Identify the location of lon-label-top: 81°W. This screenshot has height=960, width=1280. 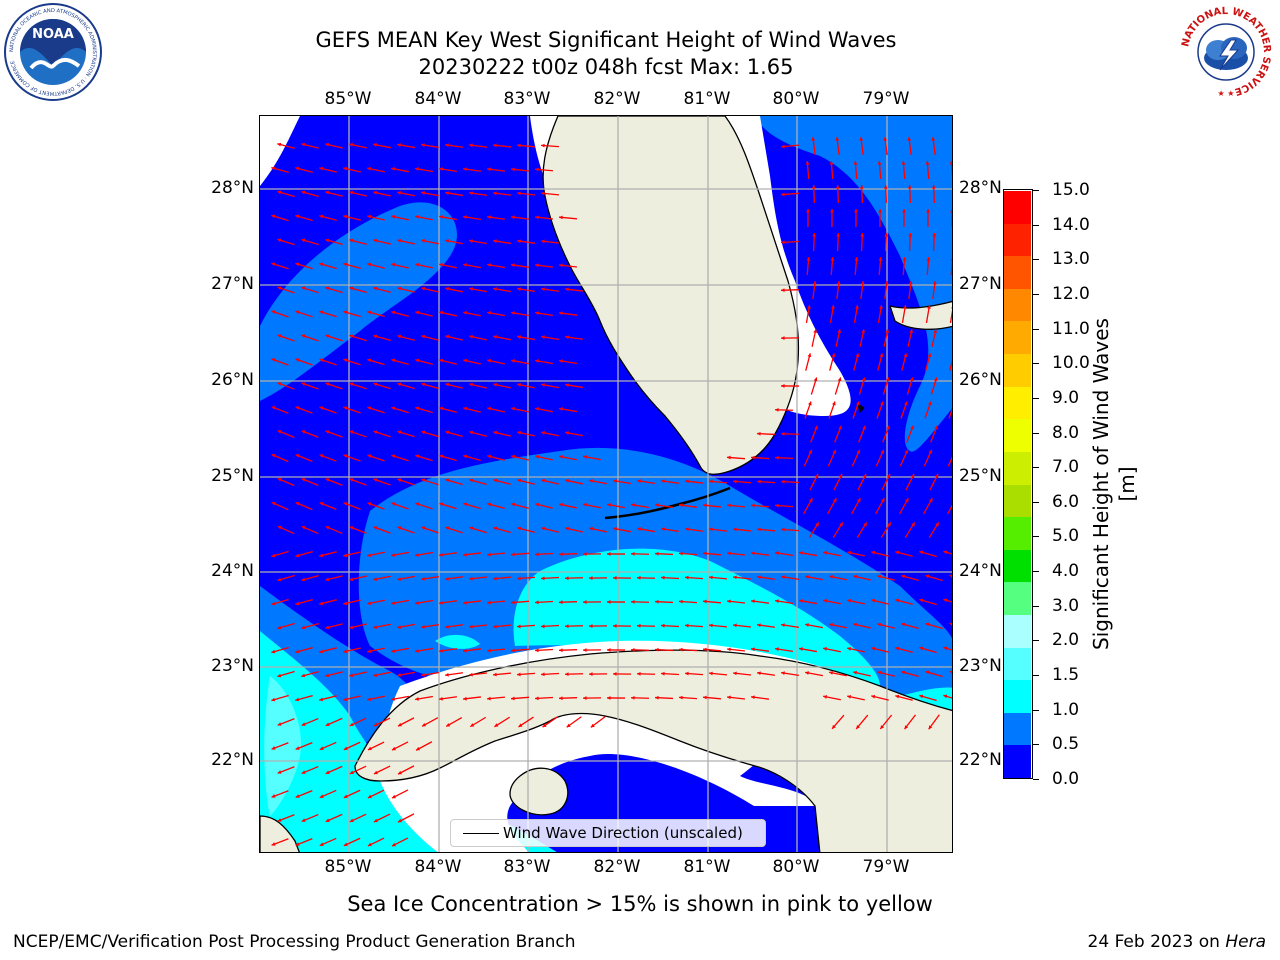
(707, 99).